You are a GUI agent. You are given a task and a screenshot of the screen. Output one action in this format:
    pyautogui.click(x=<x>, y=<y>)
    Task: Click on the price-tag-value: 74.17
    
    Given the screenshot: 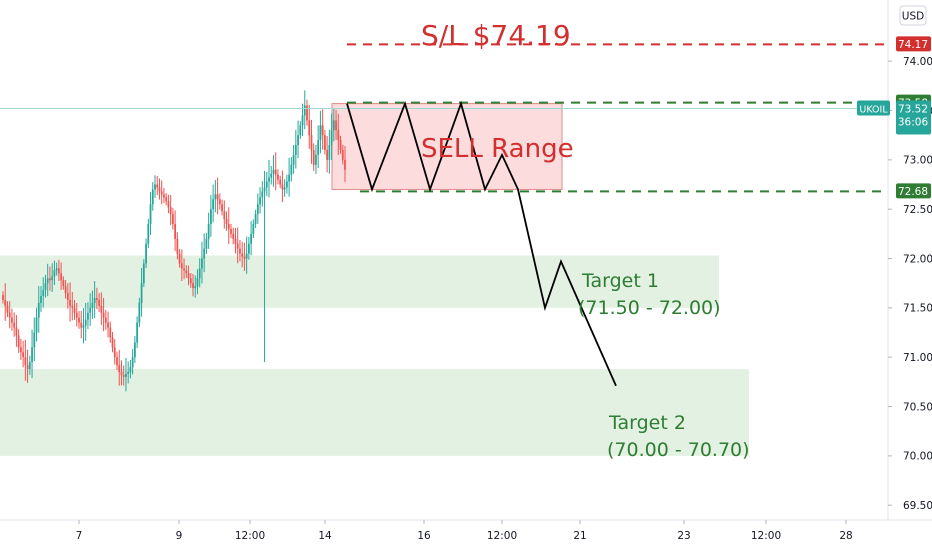 What is the action you would take?
    pyautogui.click(x=913, y=45)
    